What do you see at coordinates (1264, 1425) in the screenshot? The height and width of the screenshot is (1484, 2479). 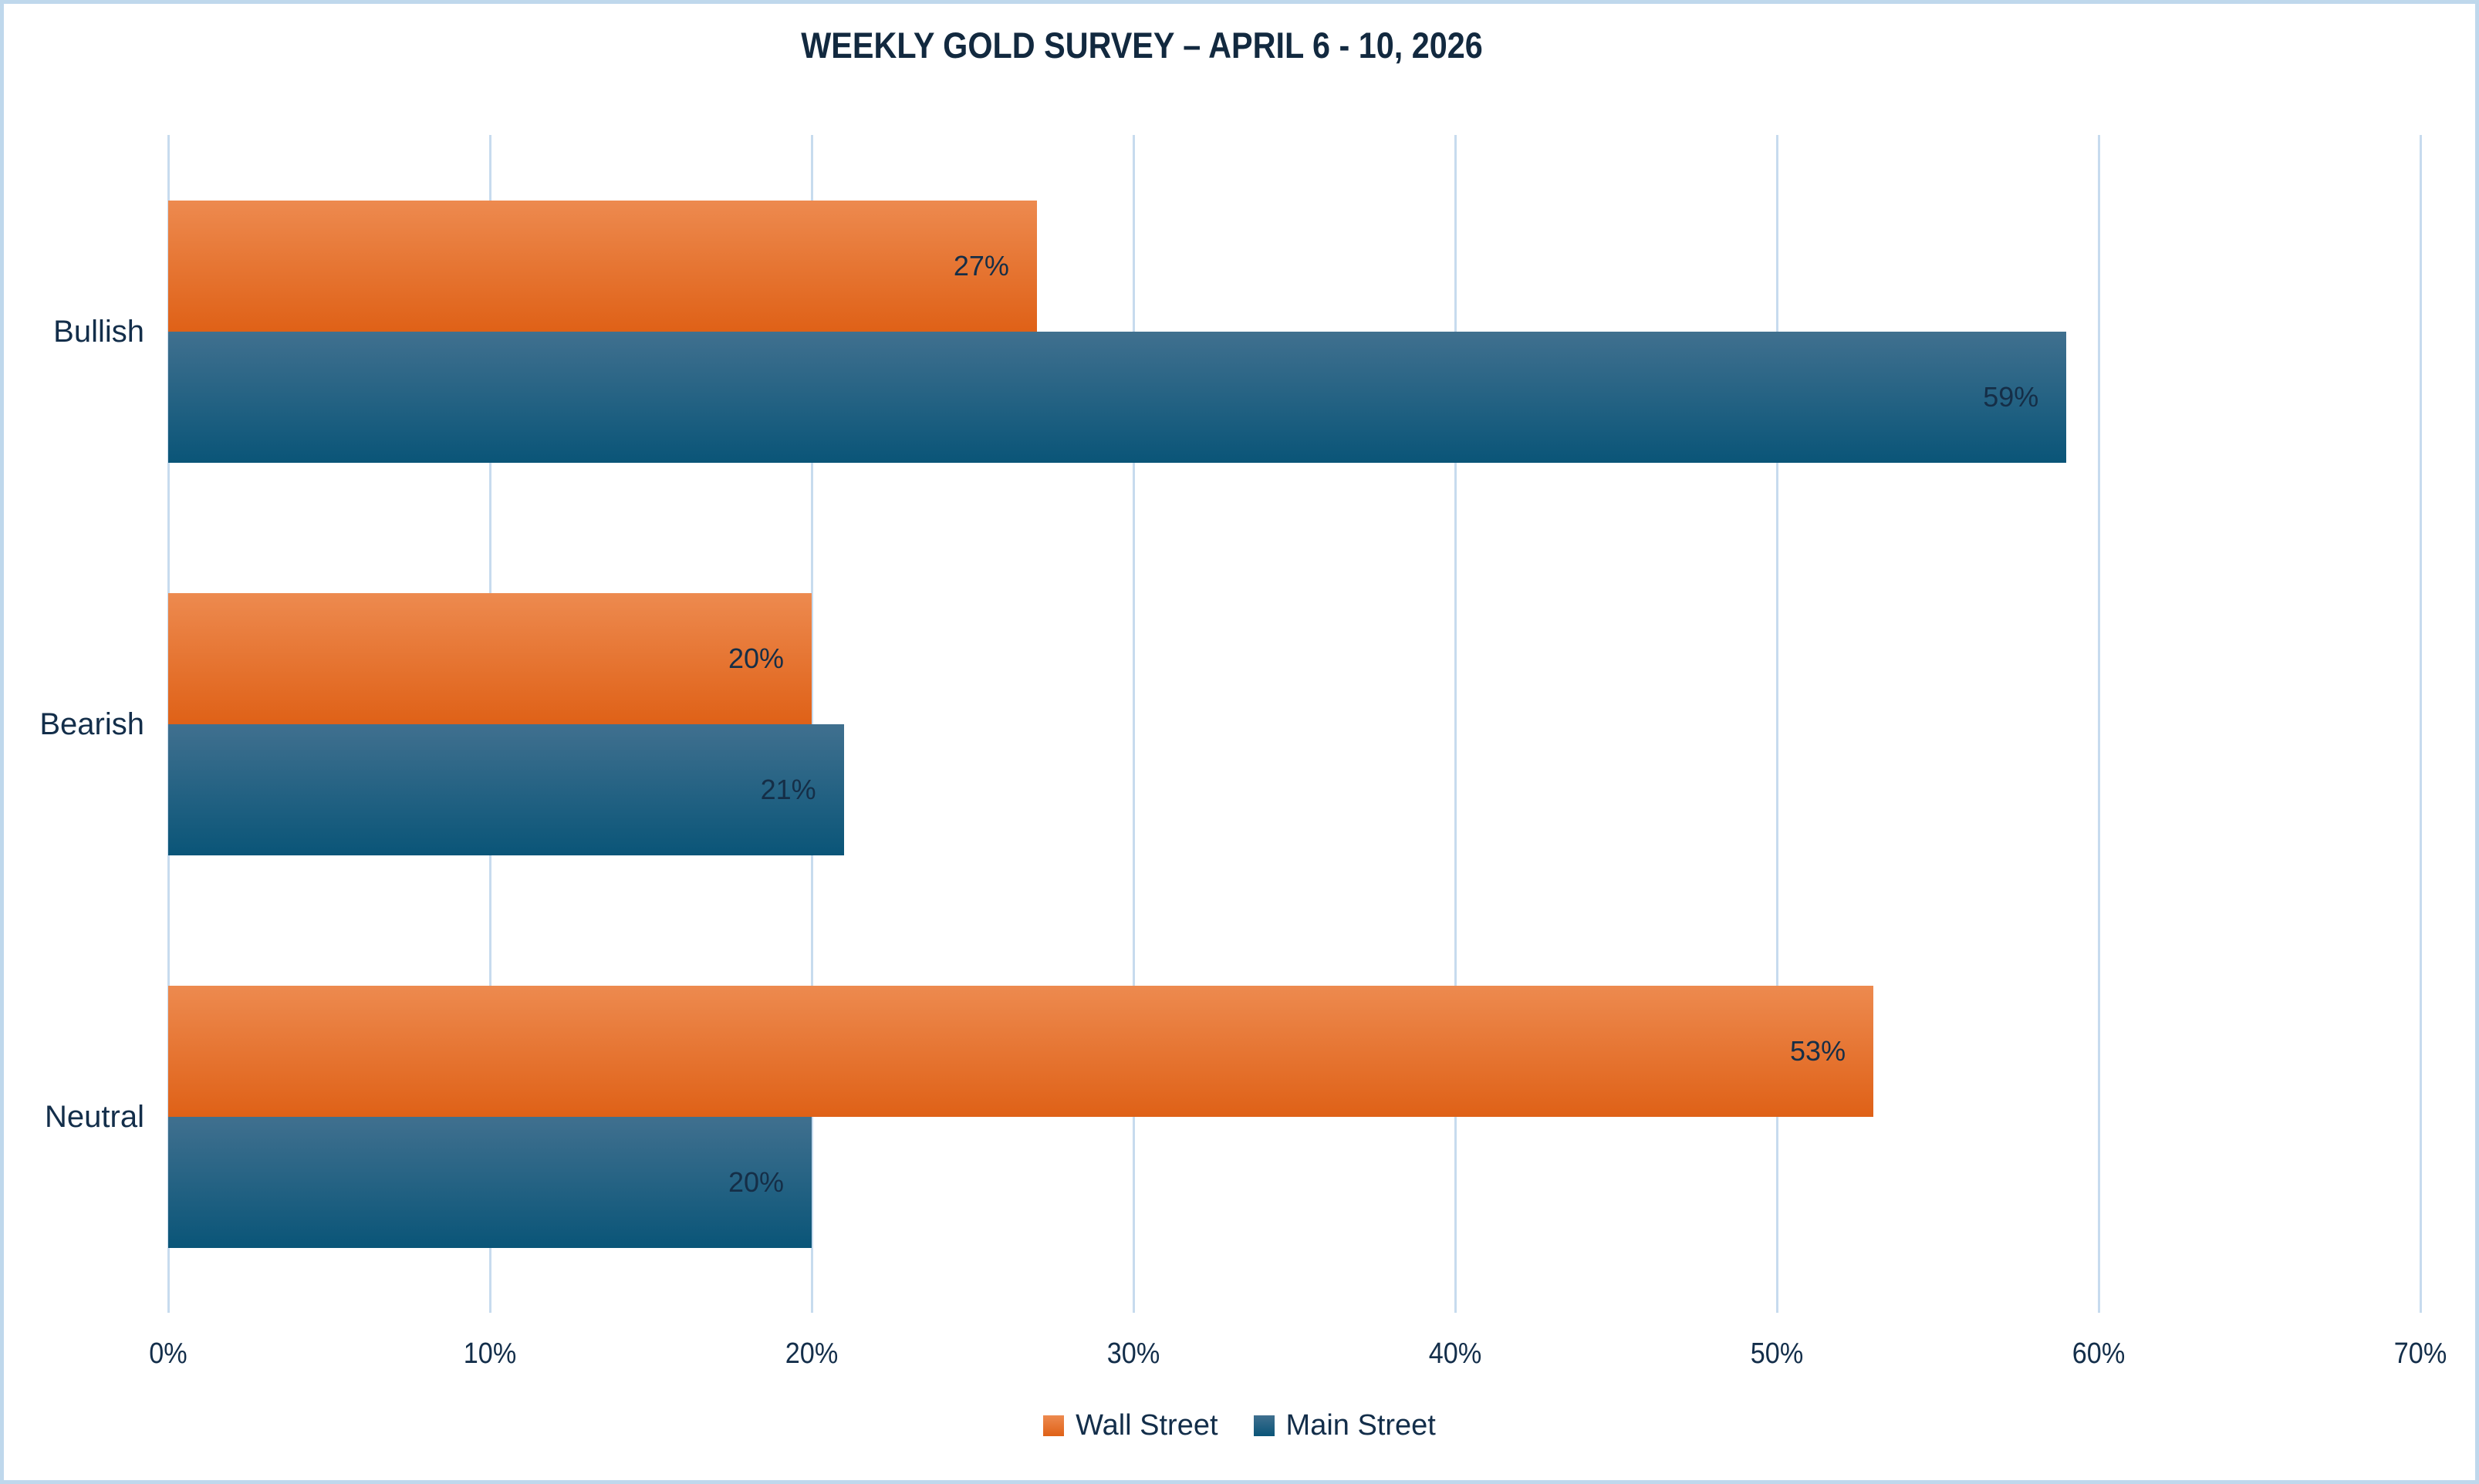 I see `legend-swatch-main-street` at bounding box center [1264, 1425].